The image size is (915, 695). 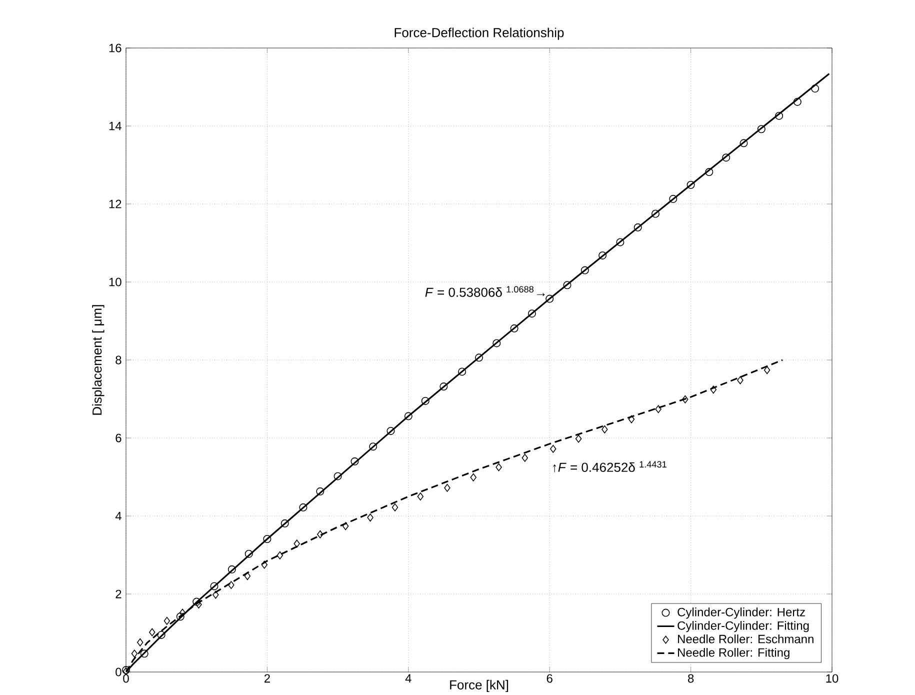 I want to click on x-axis-title: Force [kN], so click(x=479, y=686).